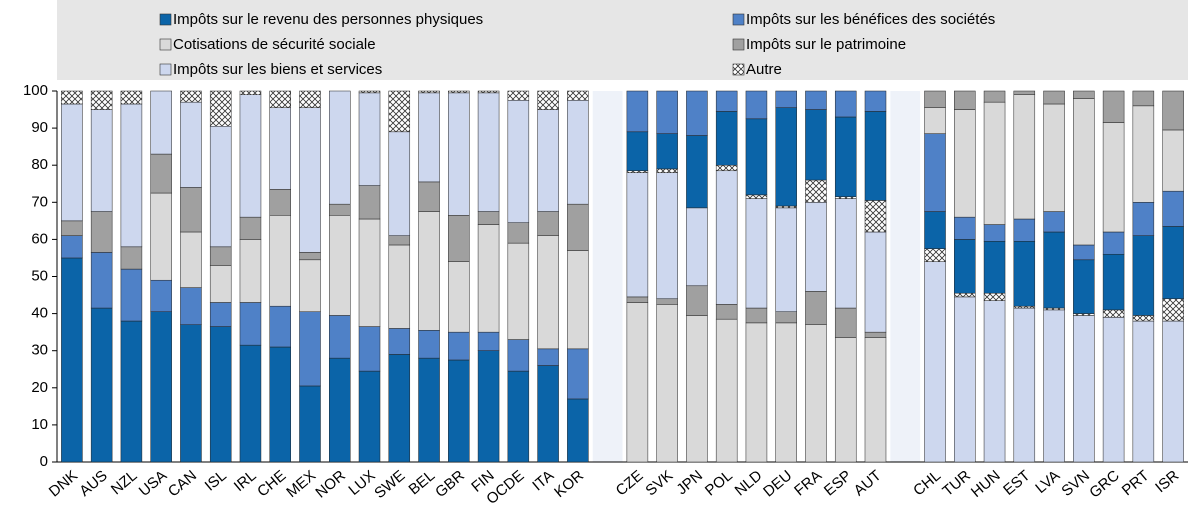 Image resolution: width=1188 pixels, height=509 pixels. I want to click on x-tick-label: SWE, so click(389, 484).